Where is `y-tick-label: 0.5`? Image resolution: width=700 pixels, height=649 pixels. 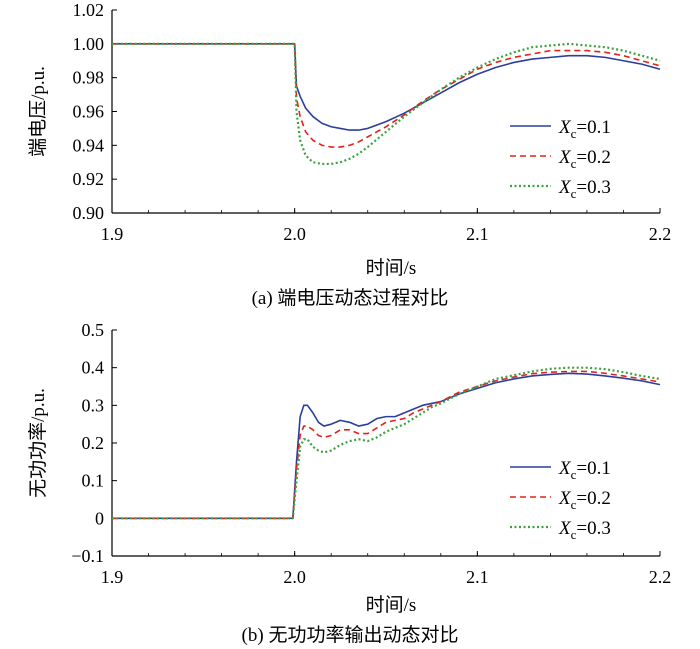 y-tick-label: 0.5 is located at coordinates (93, 330).